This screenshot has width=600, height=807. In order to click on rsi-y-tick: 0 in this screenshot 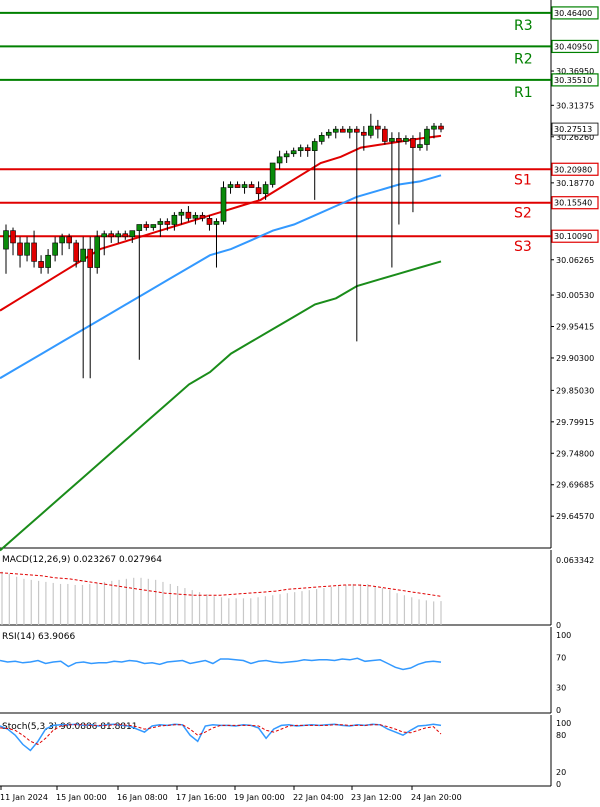, I will do `click(558, 710)`.